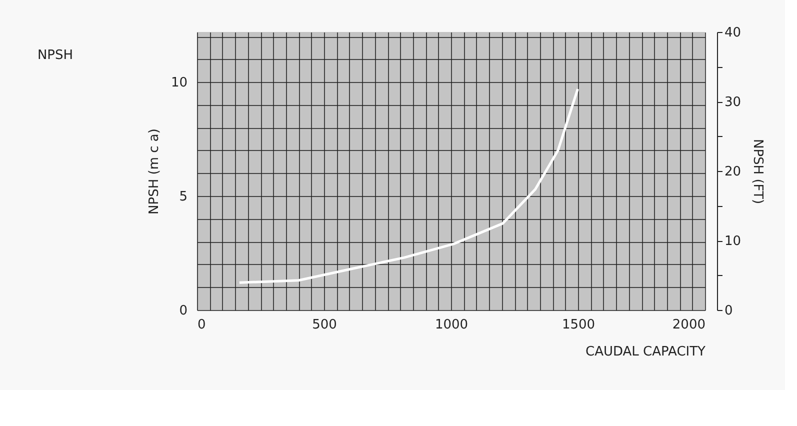 Image resolution: width=797 pixels, height=426 pixels. Describe the element at coordinates (758, 171) in the screenshot. I see `y2-axis-title: NPSH (FT)` at that location.